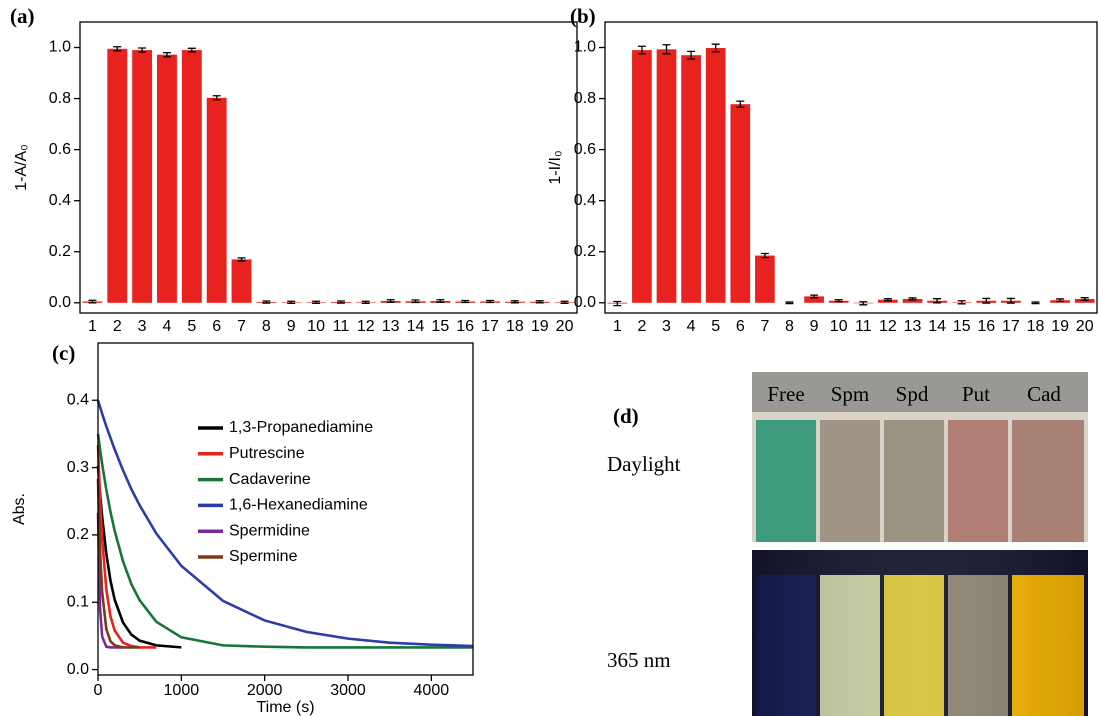 The image size is (1099, 716). I want to click on legend-label: Spermine, so click(263, 556).